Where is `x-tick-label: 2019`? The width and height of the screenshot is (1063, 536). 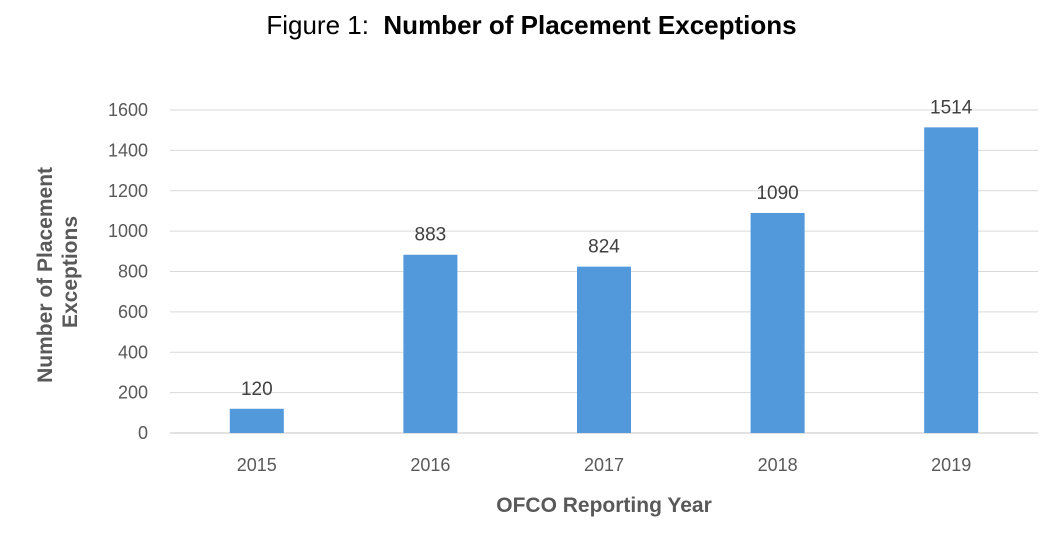
x-tick-label: 2019 is located at coordinates (951, 465).